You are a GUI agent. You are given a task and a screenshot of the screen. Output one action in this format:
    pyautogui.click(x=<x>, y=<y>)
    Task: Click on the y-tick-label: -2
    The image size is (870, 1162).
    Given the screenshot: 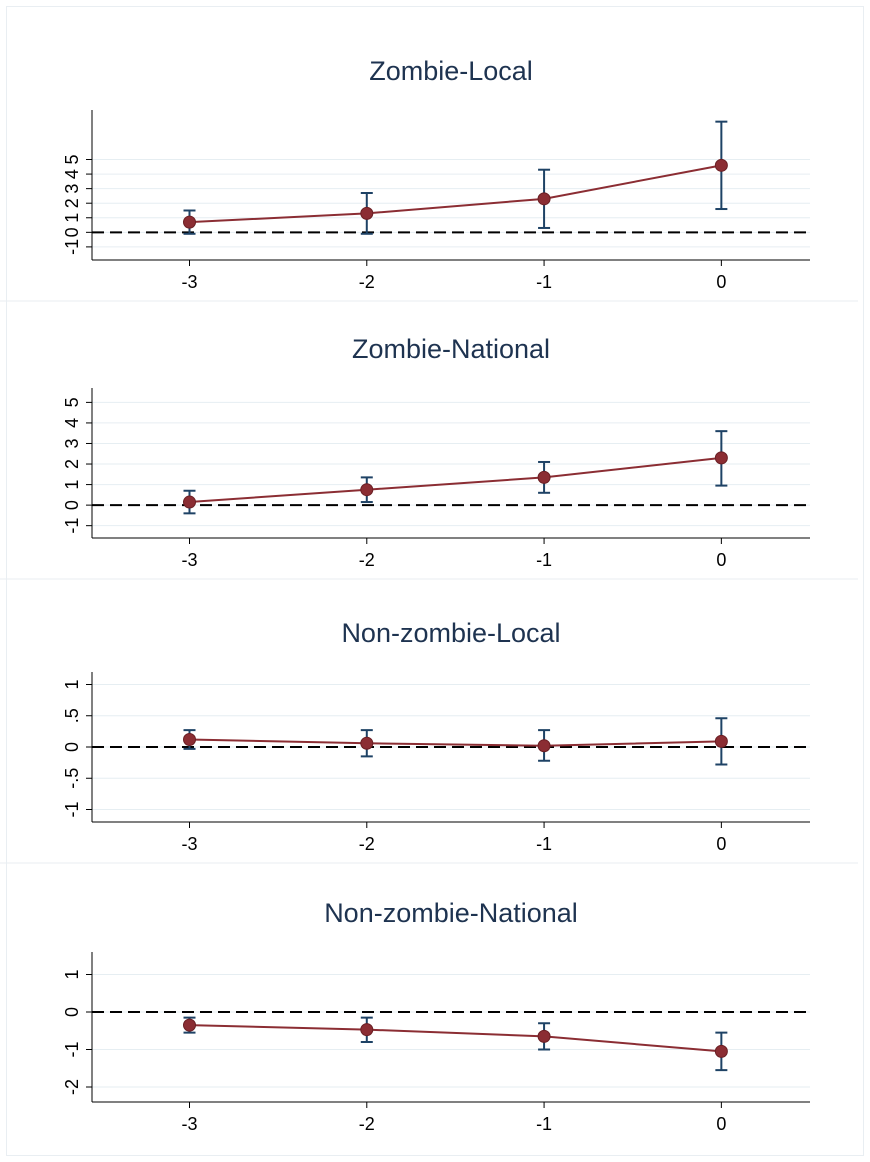 What is the action you would take?
    pyautogui.click(x=72, y=1087)
    